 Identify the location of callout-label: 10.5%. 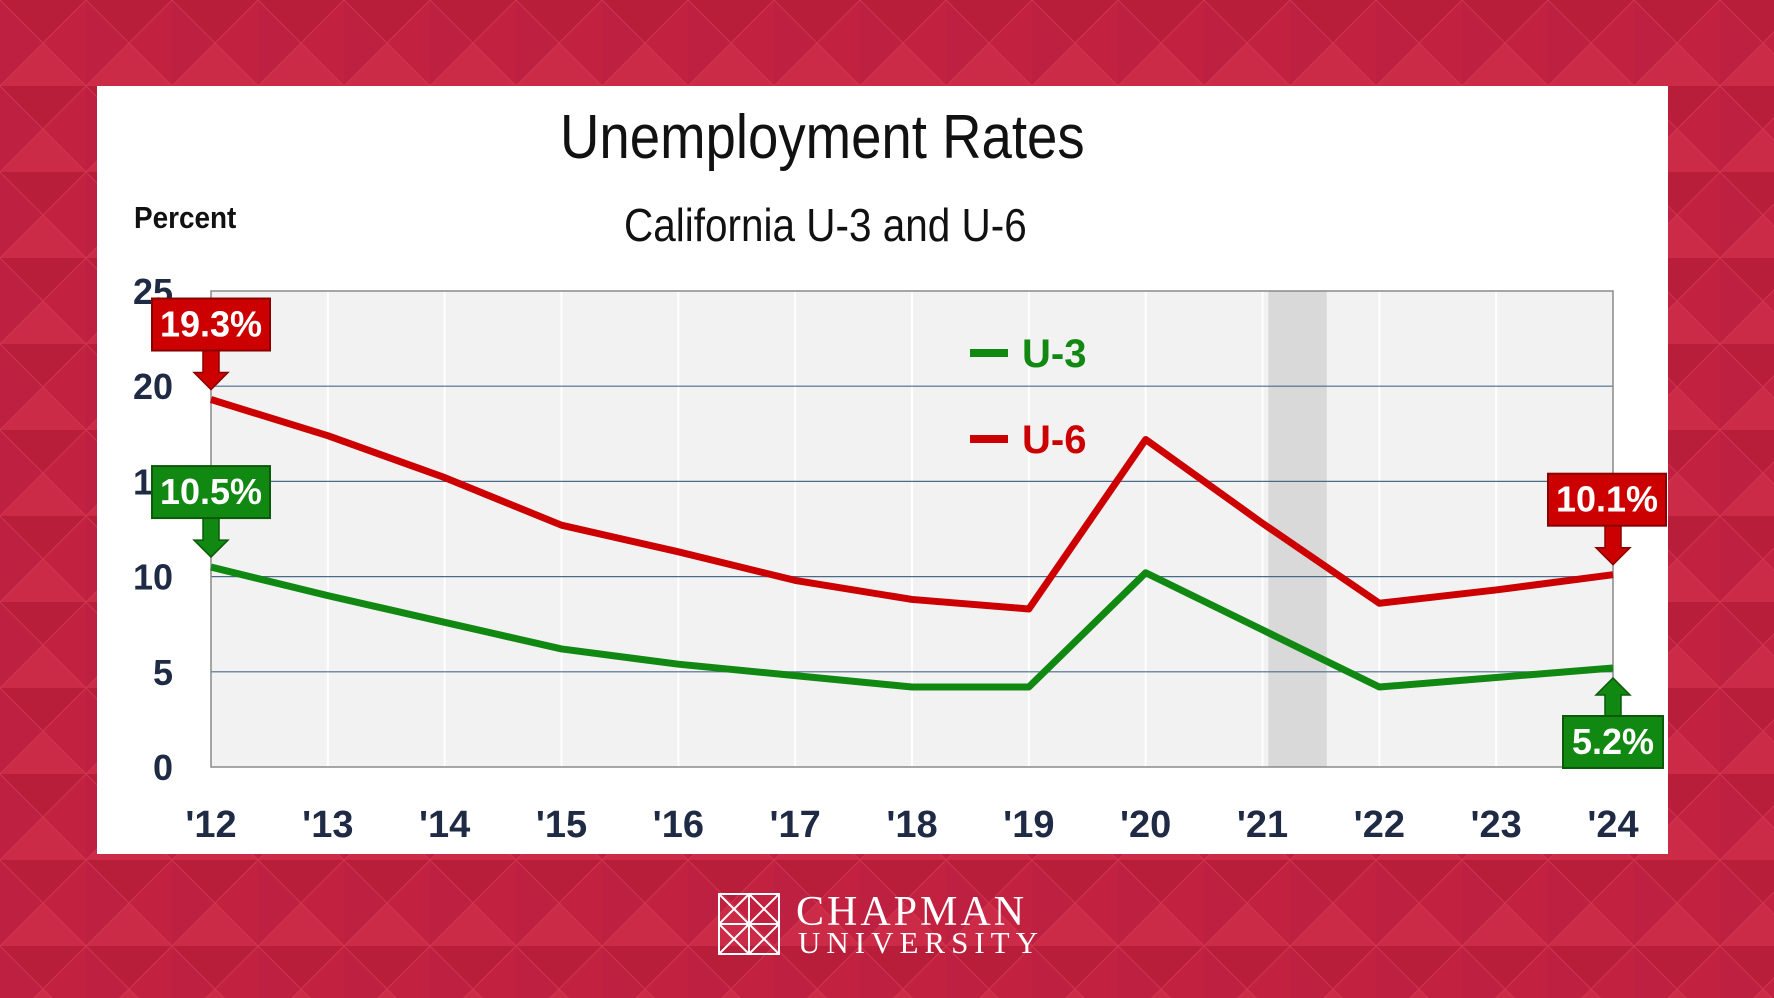
(211, 491).